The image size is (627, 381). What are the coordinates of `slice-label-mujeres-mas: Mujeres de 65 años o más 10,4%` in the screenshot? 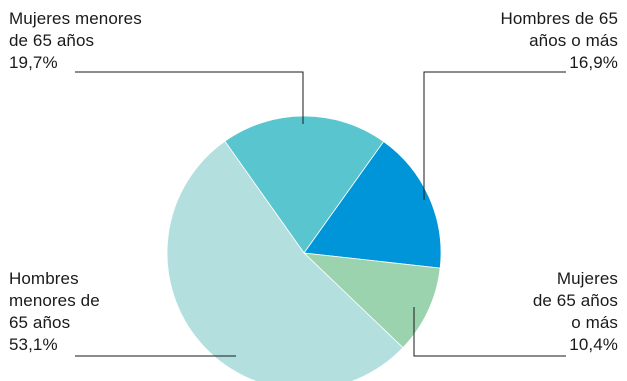 It's located at (548, 312).